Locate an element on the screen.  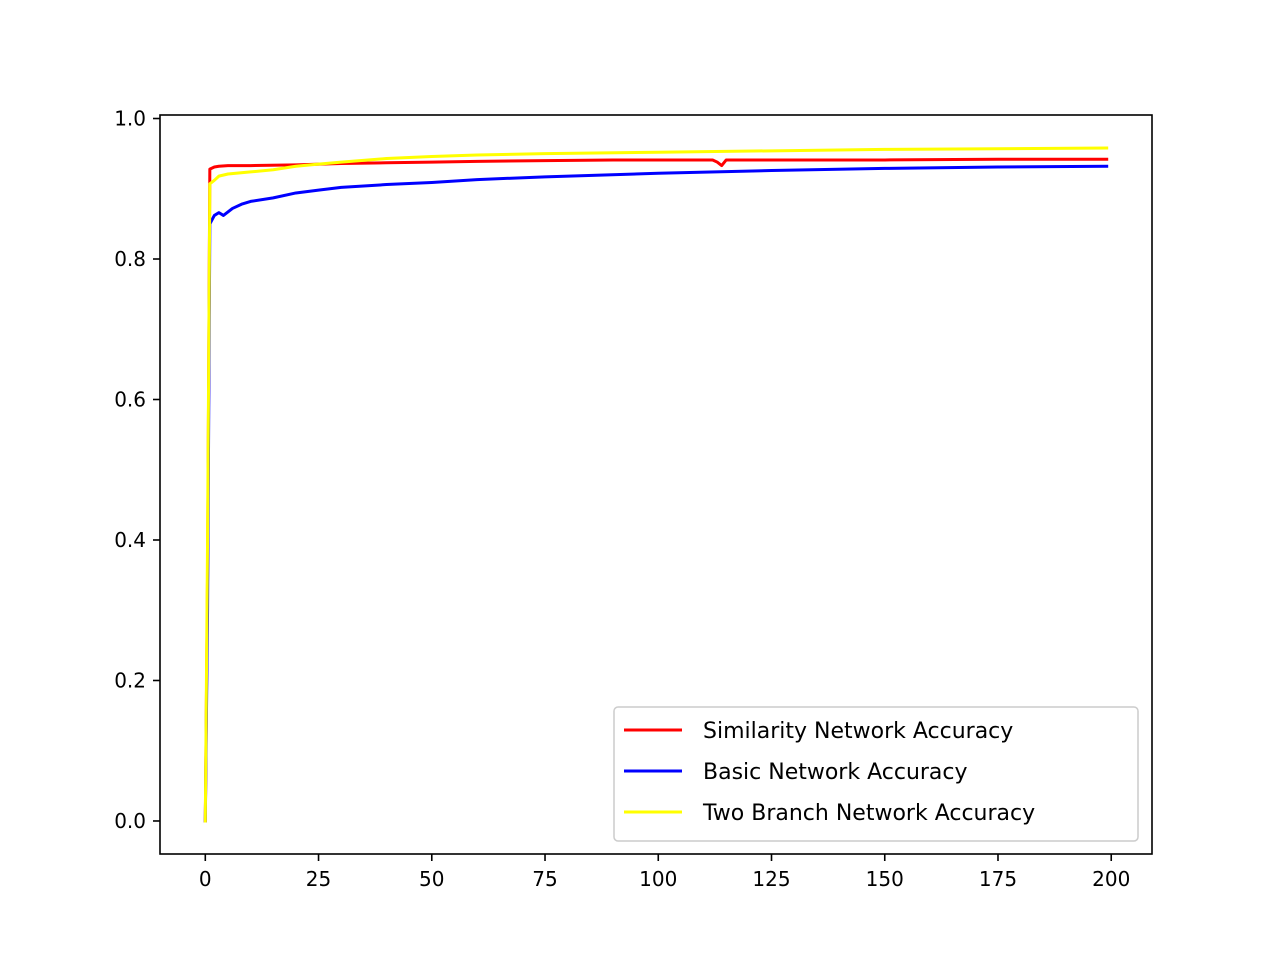
y-tick-label: 0.0 is located at coordinates (130, 821).